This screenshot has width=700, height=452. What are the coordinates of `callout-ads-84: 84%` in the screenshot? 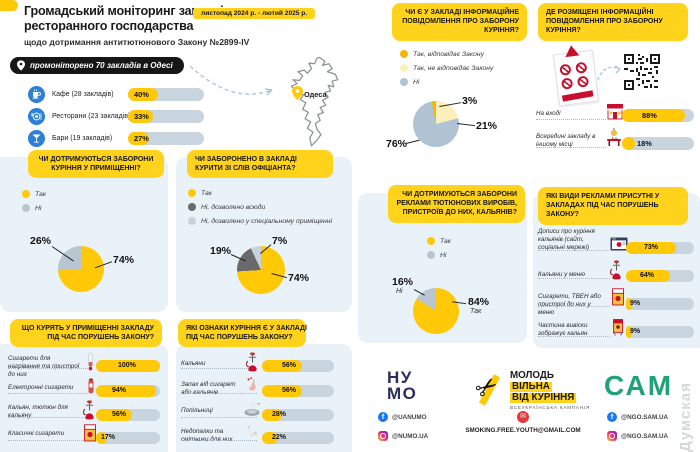 It's located at (479, 302).